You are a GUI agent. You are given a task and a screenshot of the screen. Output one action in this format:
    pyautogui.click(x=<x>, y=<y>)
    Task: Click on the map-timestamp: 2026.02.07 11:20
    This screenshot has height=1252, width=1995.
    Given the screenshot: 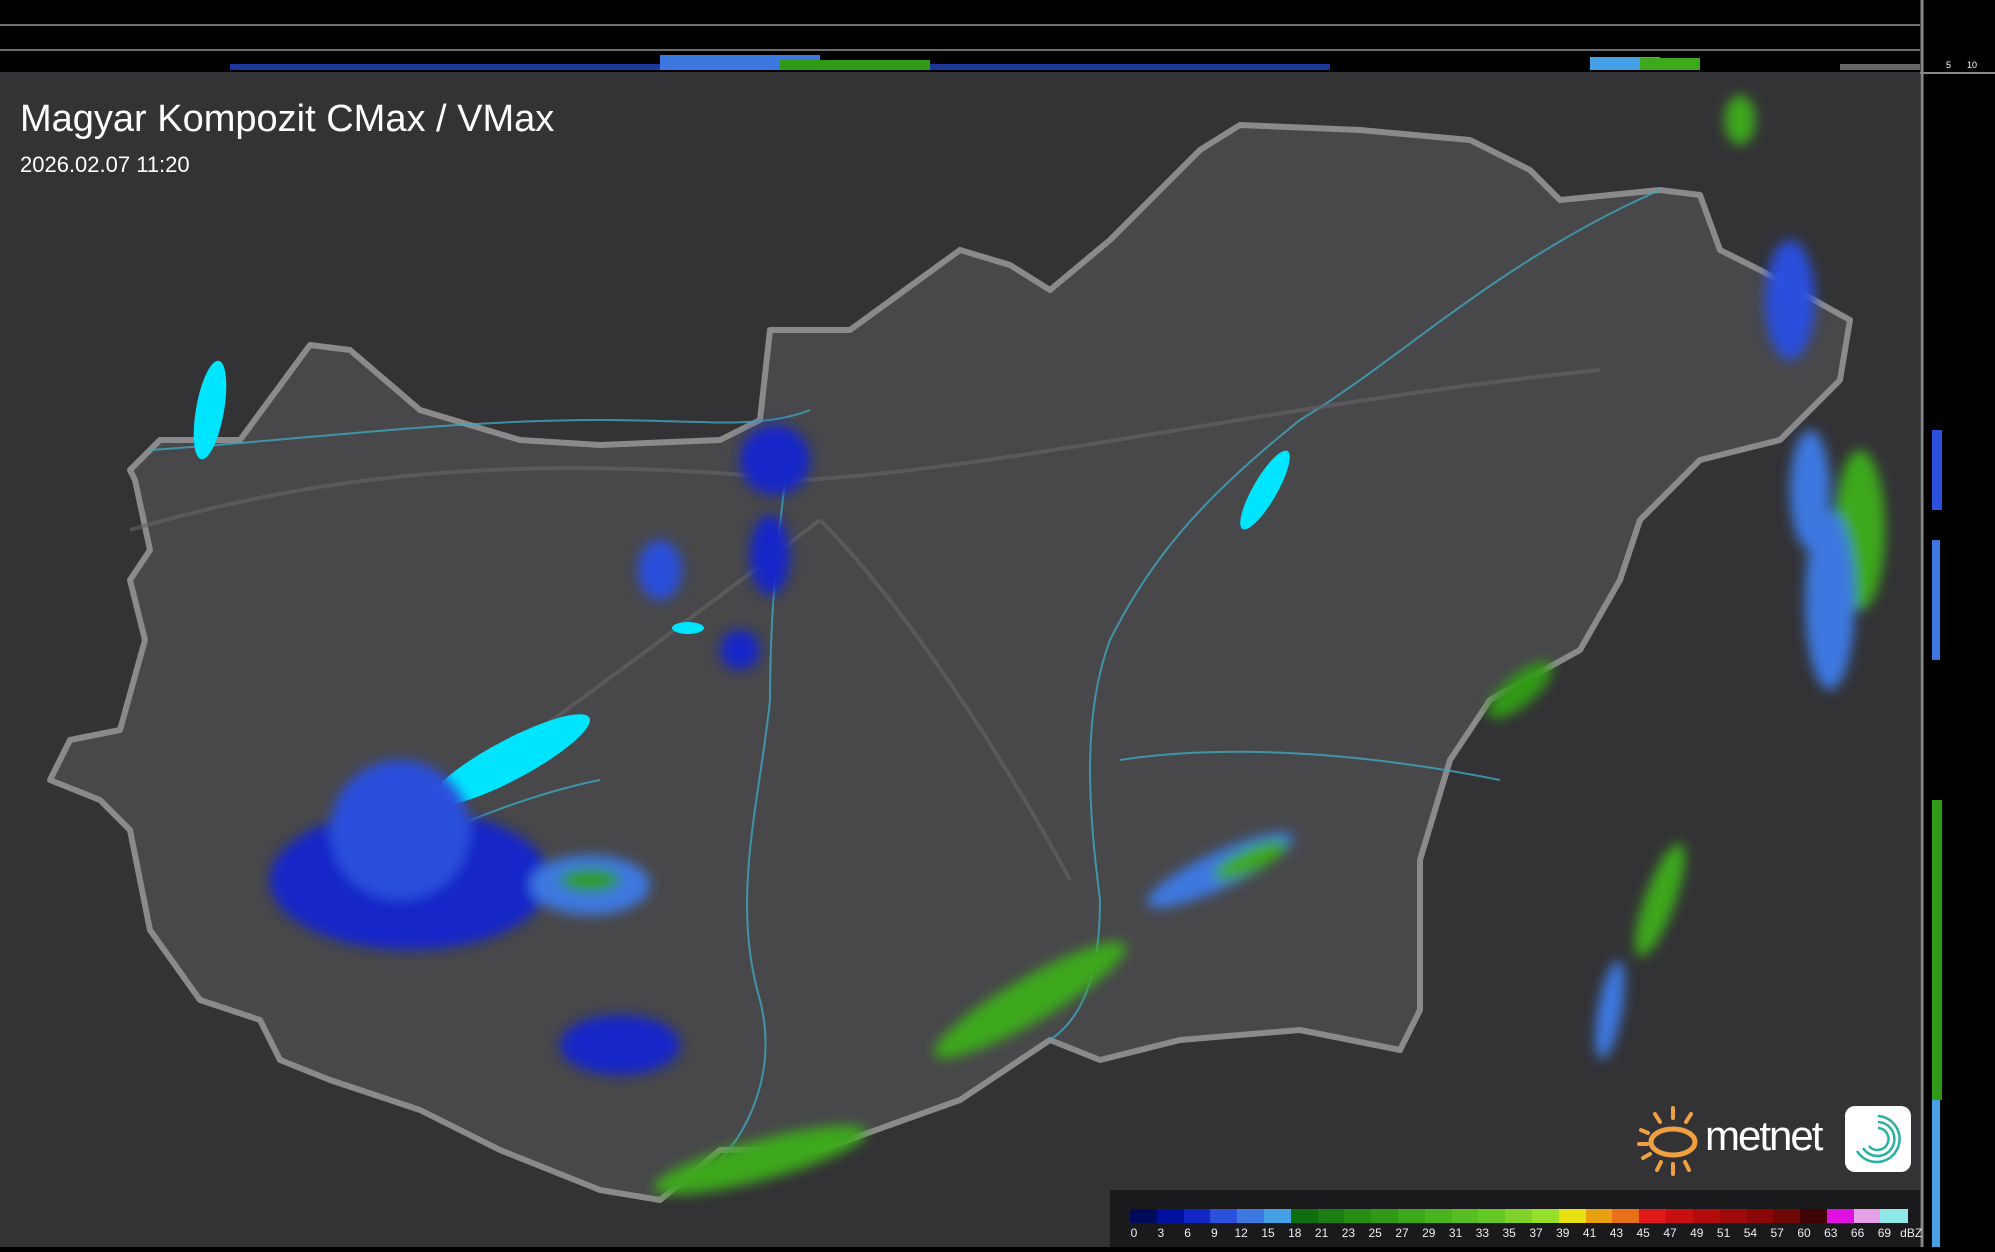 What is the action you would take?
    pyautogui.click(x=105, y=164)
    